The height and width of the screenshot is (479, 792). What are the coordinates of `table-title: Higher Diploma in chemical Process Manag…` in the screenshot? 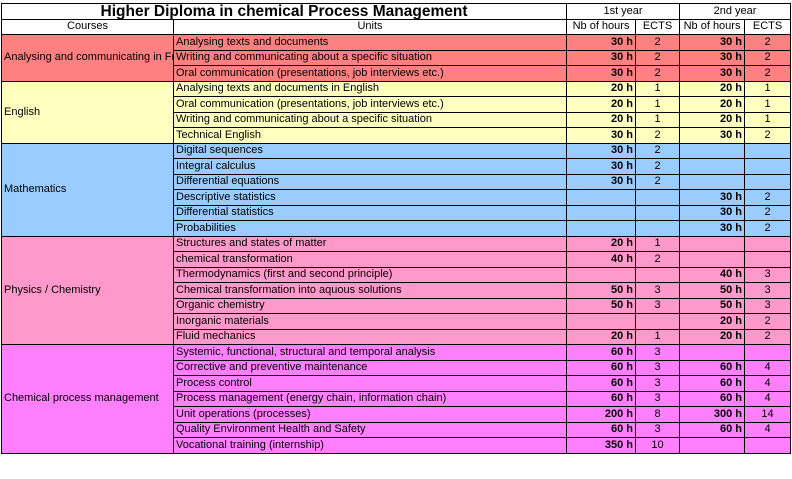 It's located at (284, 11).